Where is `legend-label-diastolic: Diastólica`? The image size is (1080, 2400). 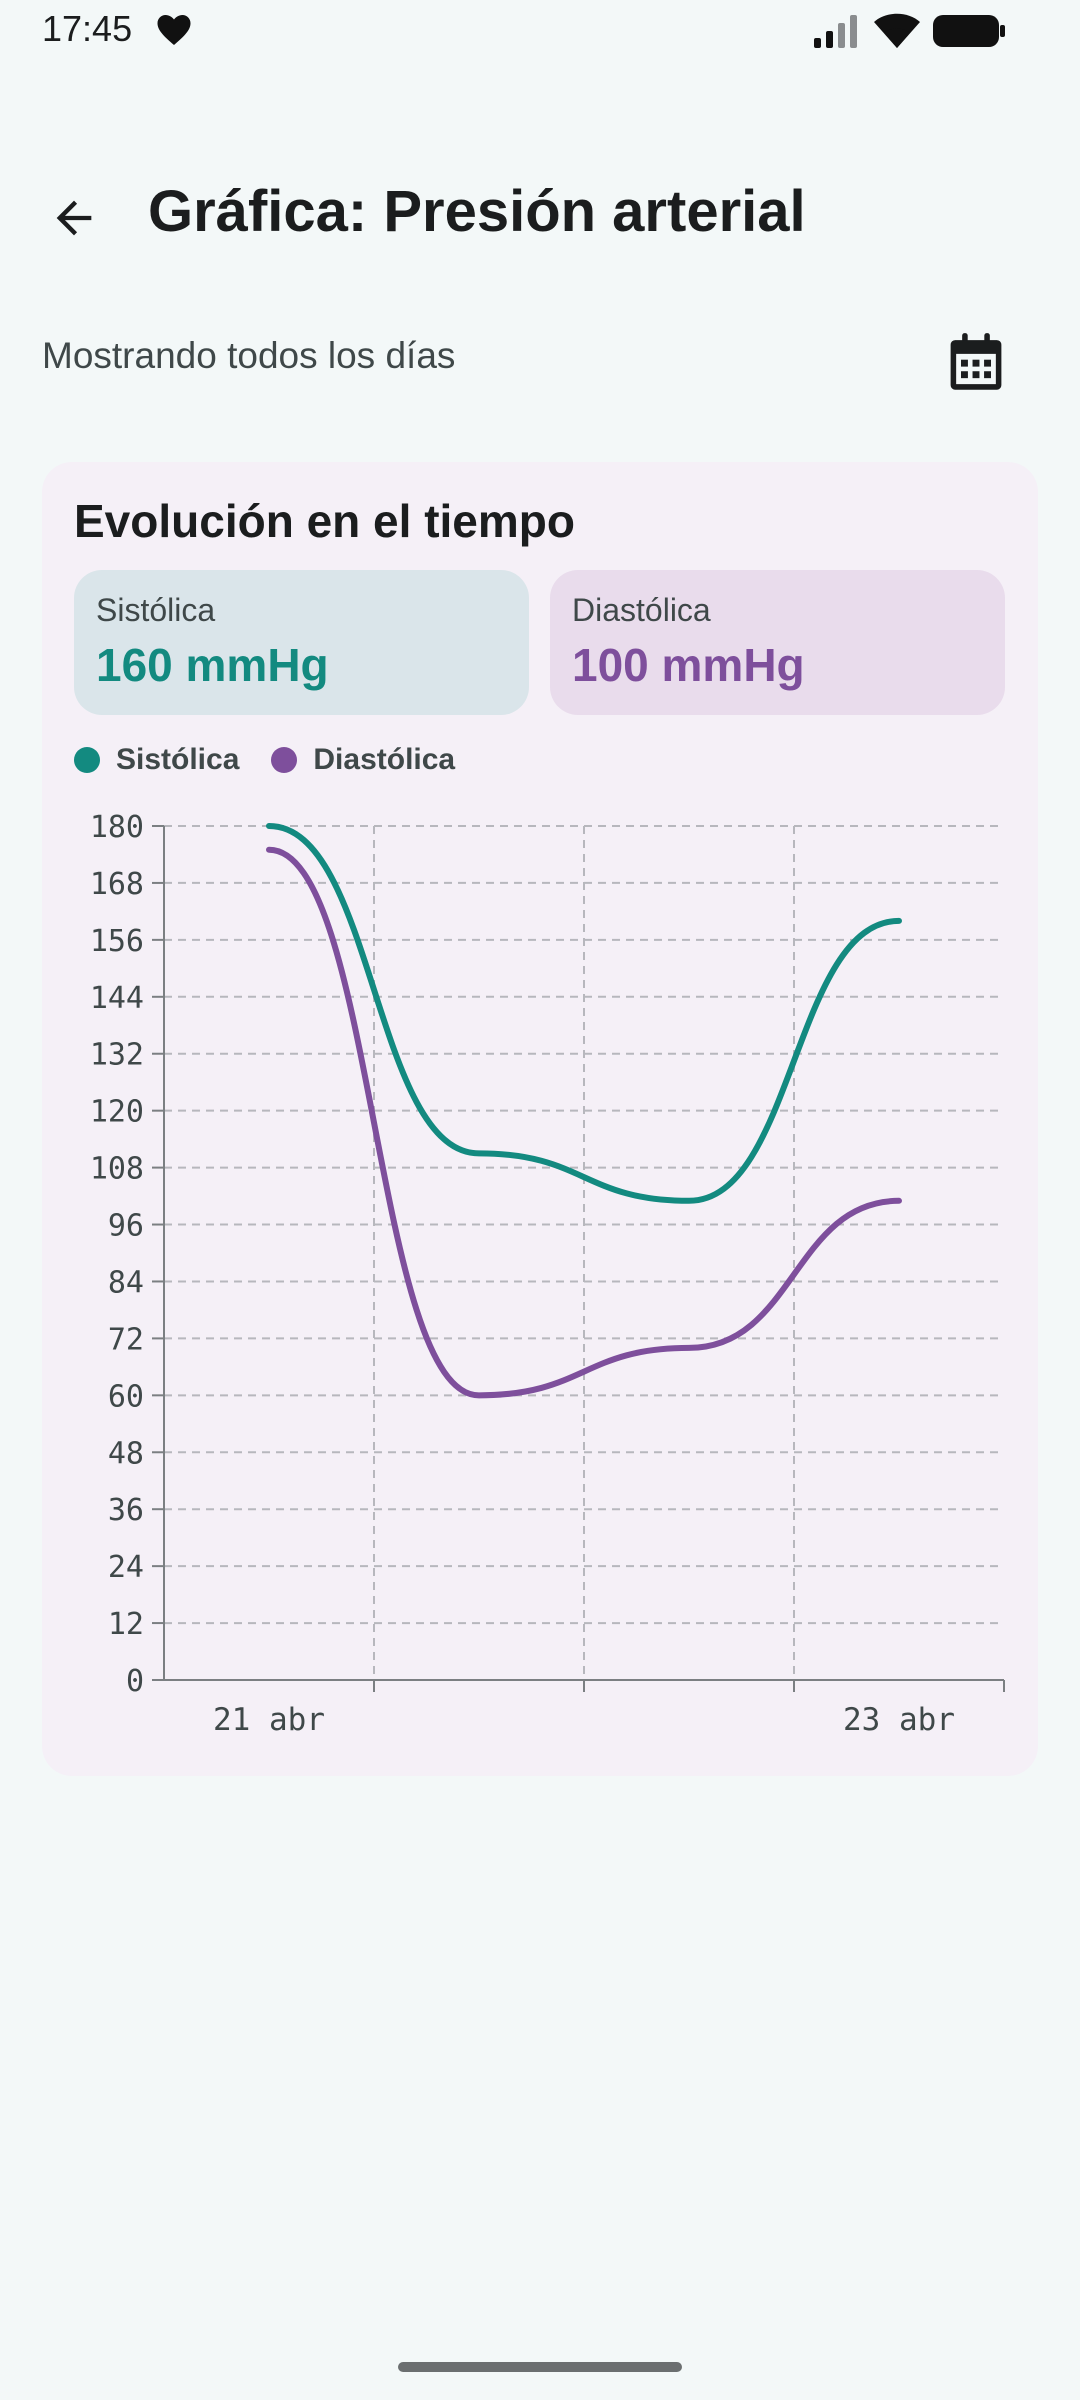
legend-label-diastolic: Diastólica is located at coordinates (384, 759).